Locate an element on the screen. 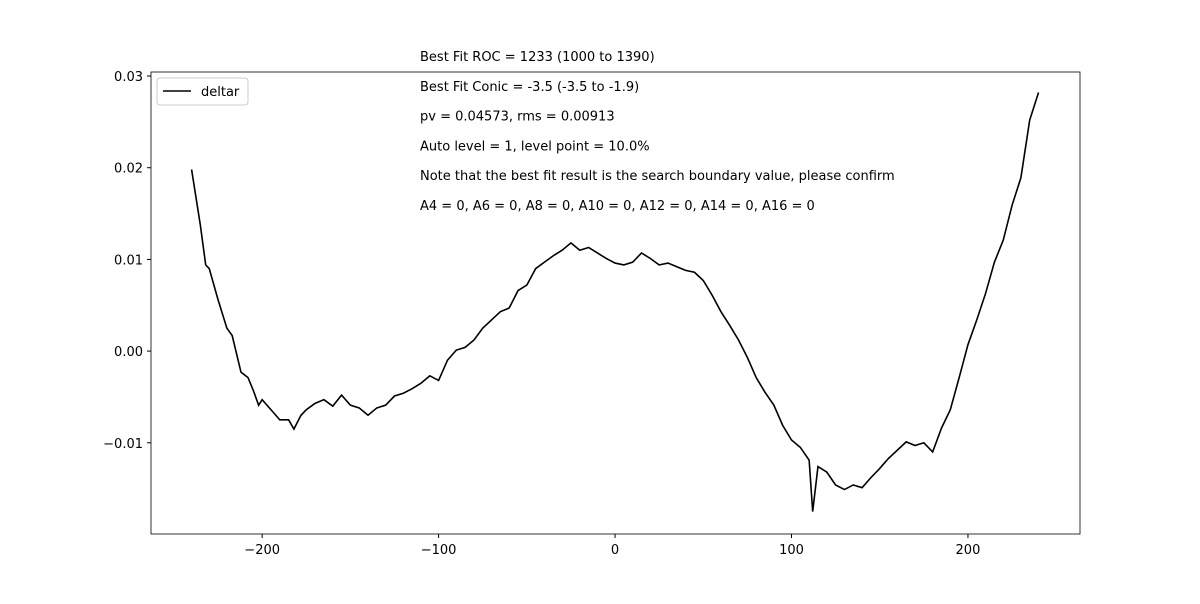 This screenshot has width=1200, height=604. legend-box is located at coordinates (202, 91).